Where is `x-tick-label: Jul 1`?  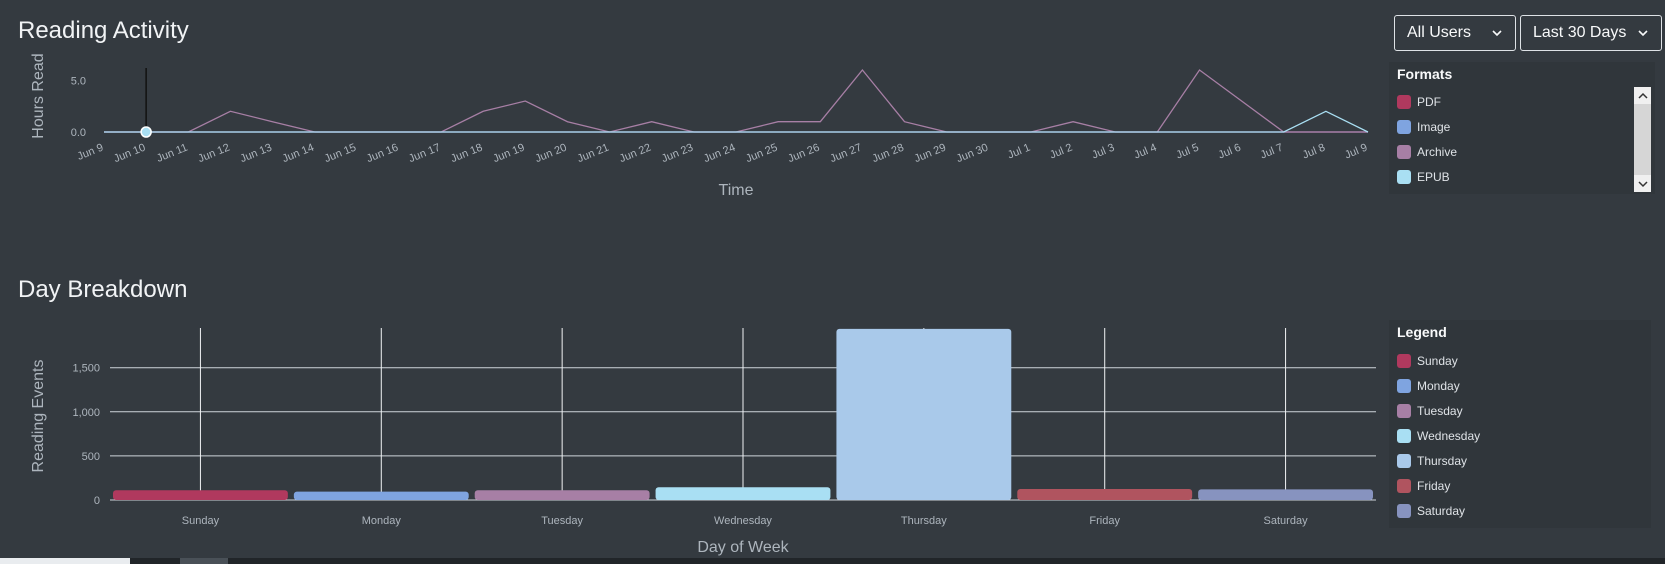 x-tick-label: Jul 1 is located at coordinates (1019, 152).